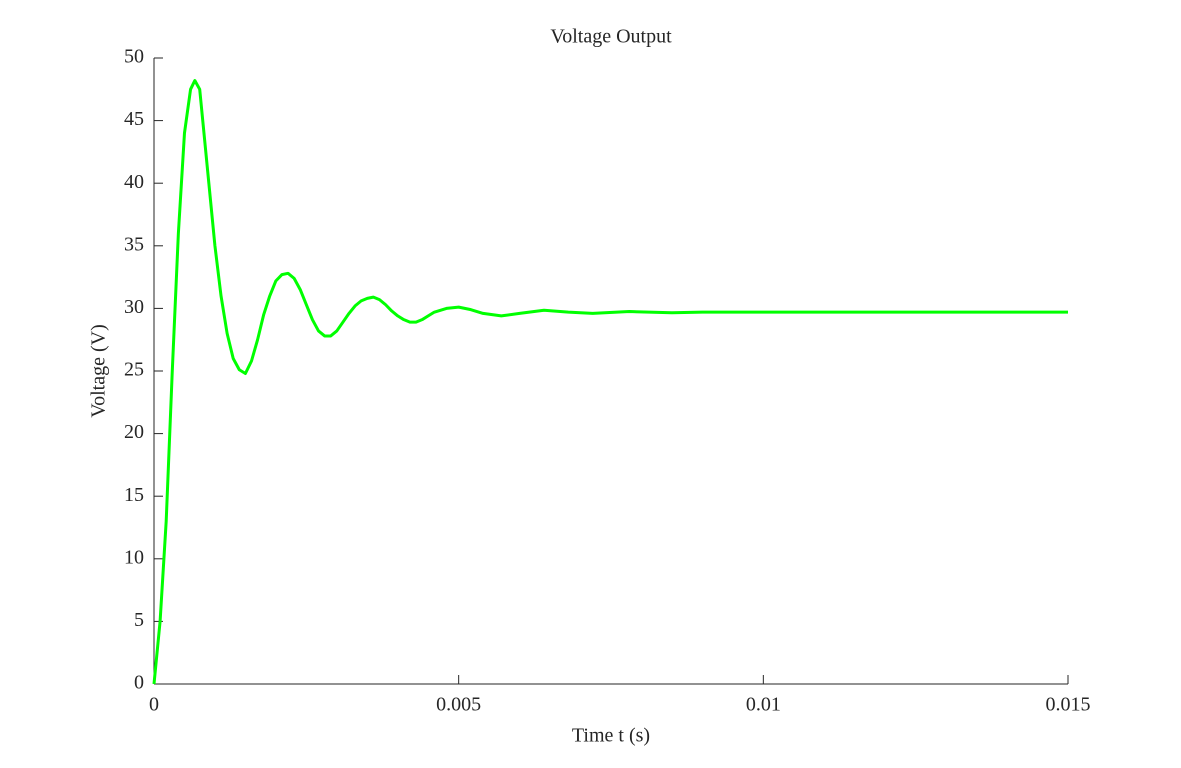 The image size is (1181, 768). I want to click on x-tick-label: 0.005, so click(458, 705).